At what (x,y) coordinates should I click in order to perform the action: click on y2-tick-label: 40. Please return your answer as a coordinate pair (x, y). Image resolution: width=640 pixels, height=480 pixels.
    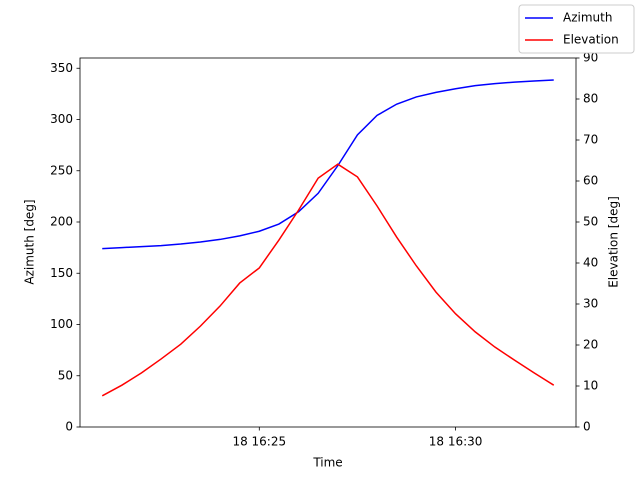
    Looking at the image, I should click on (590, 263).